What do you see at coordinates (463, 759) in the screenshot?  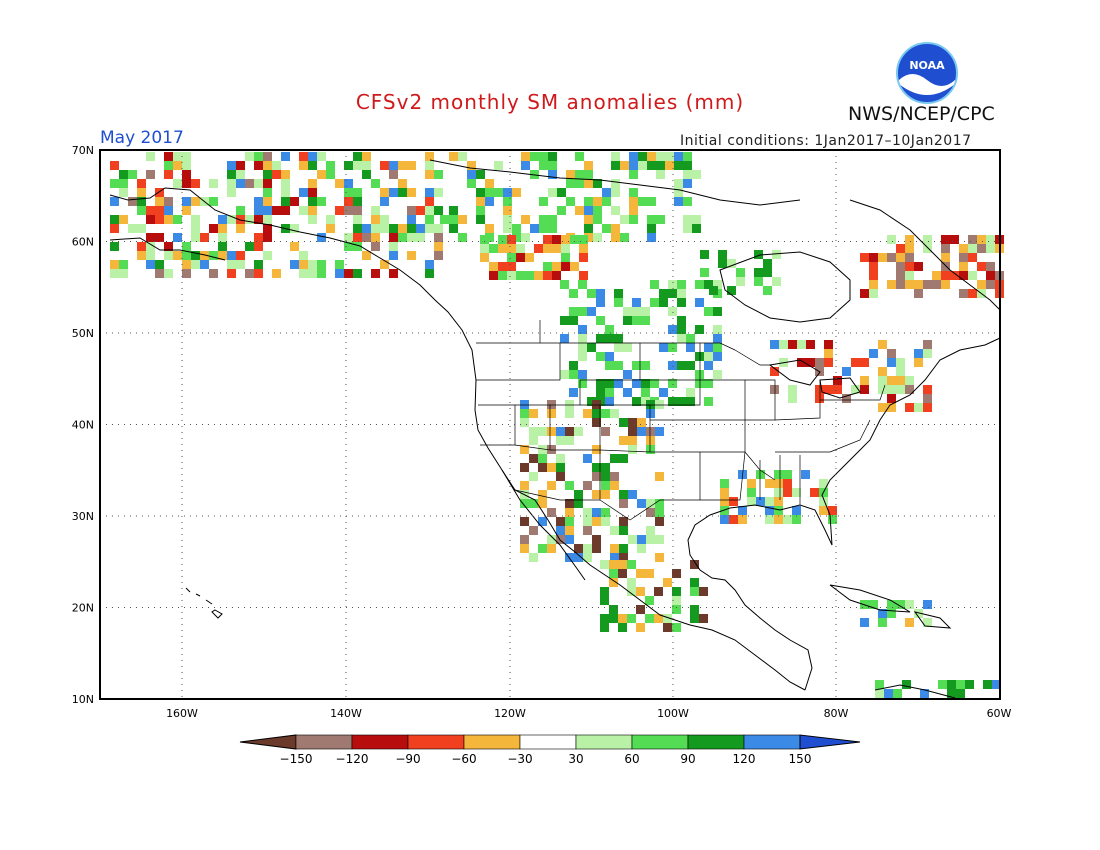 I see `colorbar-label: −60` at bounding box center [463, 759].